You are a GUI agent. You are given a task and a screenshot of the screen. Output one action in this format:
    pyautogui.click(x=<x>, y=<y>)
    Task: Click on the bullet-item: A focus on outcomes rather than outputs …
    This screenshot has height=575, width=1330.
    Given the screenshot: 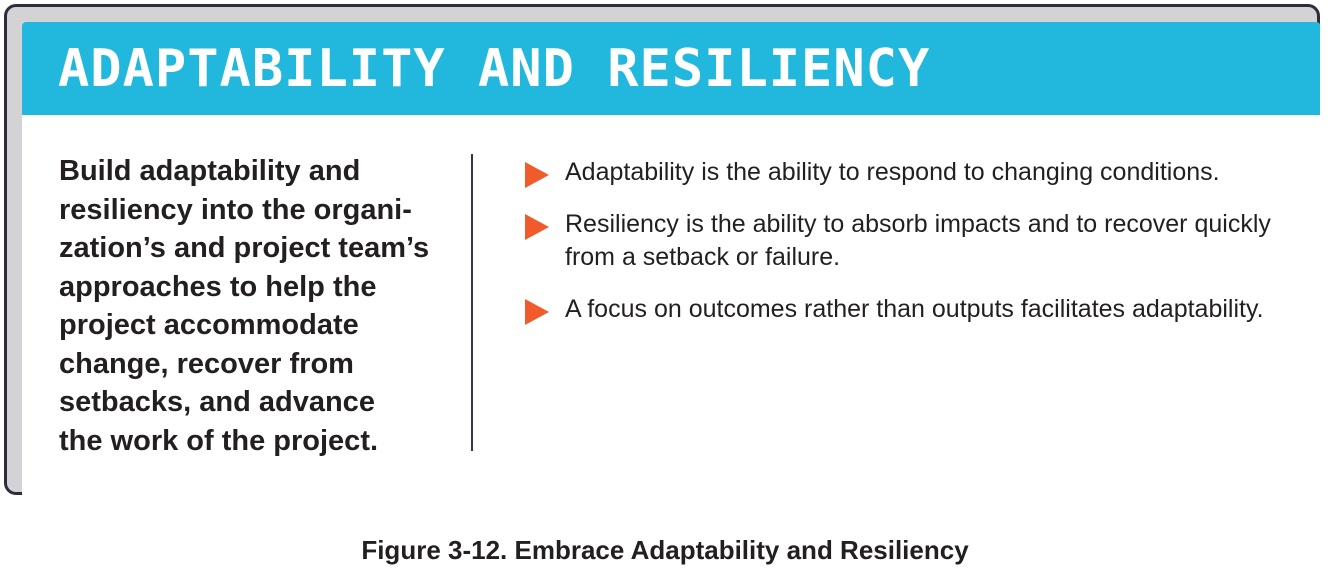 What is the action you would take?
    pyautogui.click(x=915, y=309)
    